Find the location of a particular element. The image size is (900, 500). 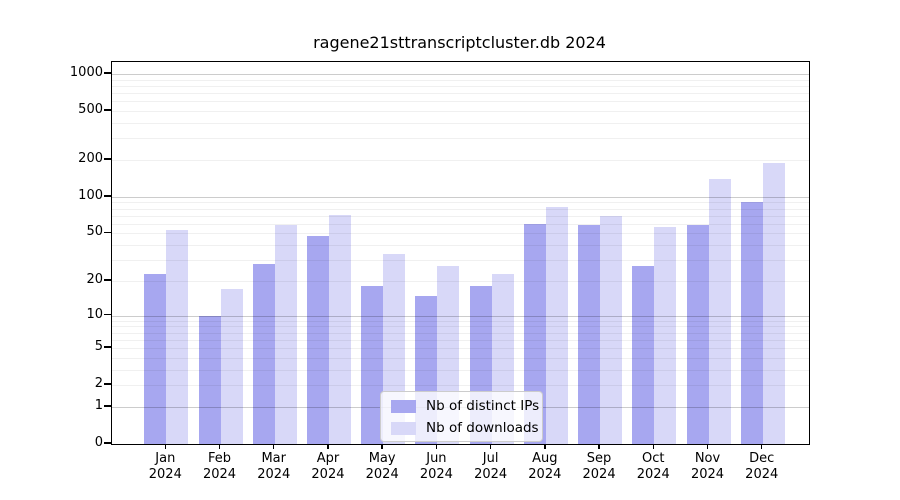

legend-swatch-downloads is located at coordinates (403, 428).